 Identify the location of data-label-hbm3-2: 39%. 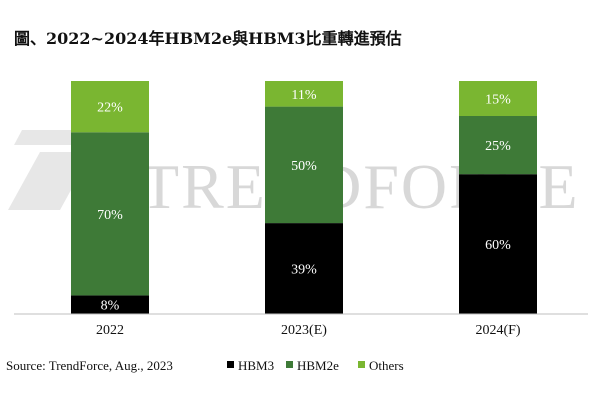
(304, 270).